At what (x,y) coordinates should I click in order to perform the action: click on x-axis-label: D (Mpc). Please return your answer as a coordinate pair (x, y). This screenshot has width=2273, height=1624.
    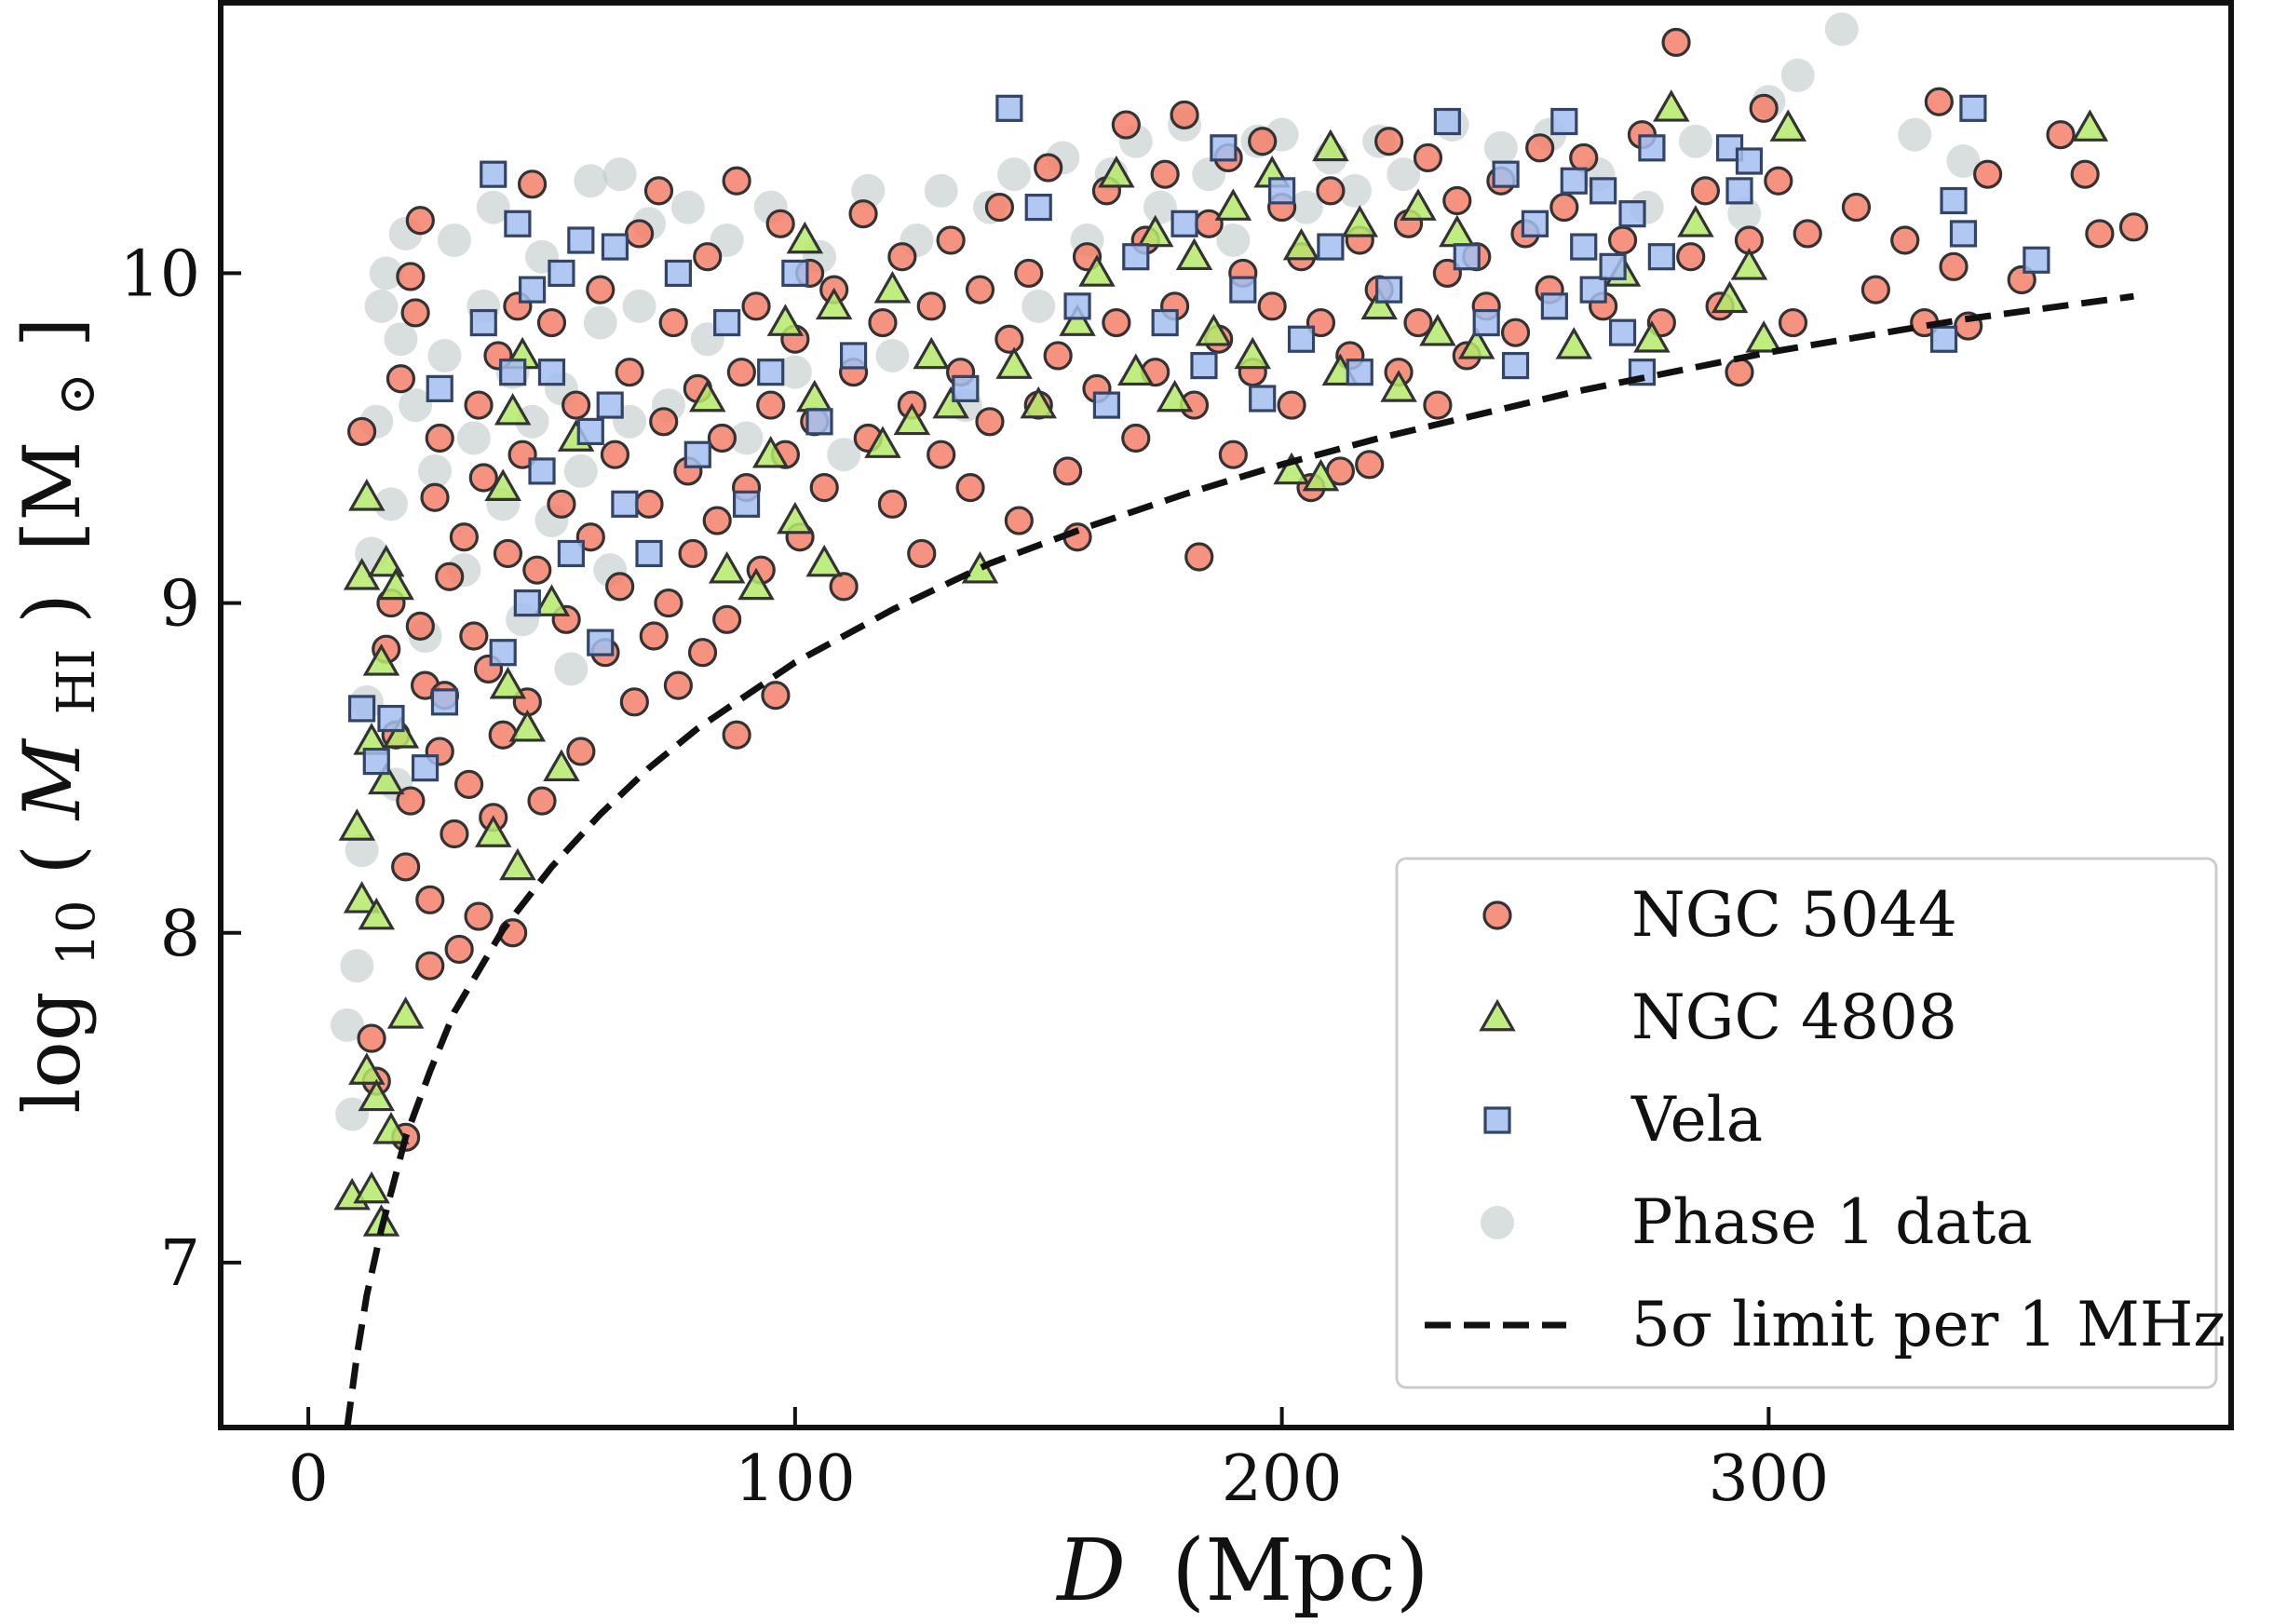
    Looking at the image, I should click on (1242, 1570).